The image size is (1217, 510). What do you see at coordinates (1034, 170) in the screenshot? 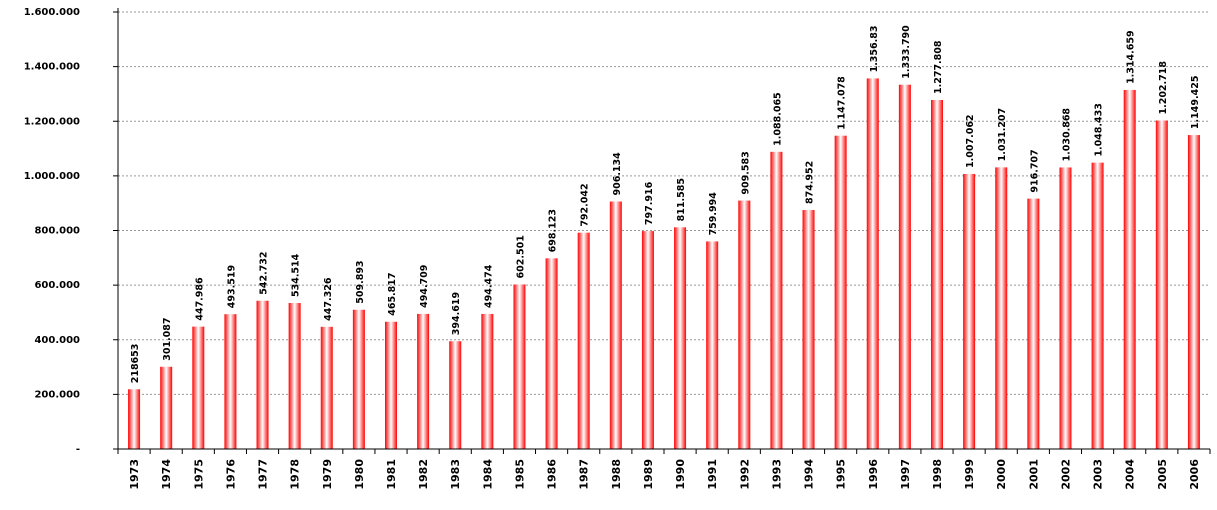
I see `data-label: 916.707` at bounding box center [1034, 170].